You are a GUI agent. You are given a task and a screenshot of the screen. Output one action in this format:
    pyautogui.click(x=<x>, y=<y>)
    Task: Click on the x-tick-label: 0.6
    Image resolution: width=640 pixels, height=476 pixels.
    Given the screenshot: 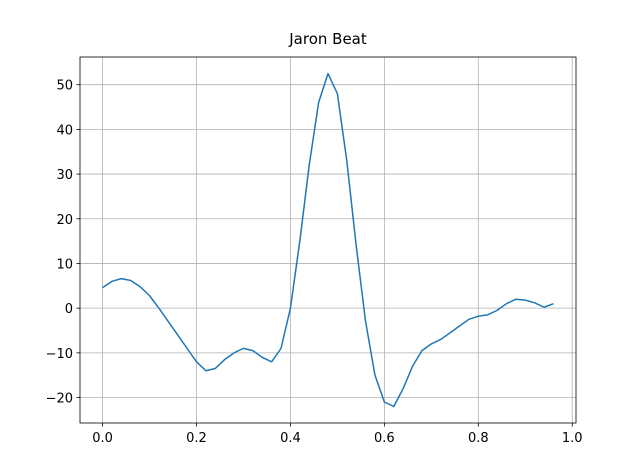 What is the action you would take?
    pyautogui.click(x=384, y=438)
    